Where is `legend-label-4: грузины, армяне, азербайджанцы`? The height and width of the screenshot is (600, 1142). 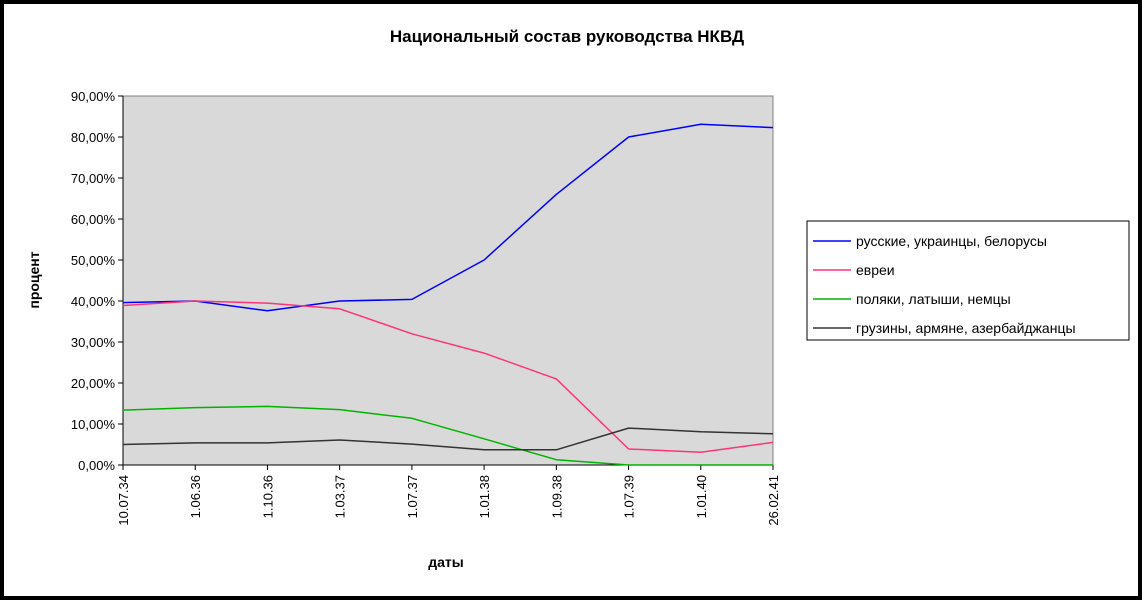
legend-label-4: грузины, армяне, азербайджанцы is located at coordinates (966, 328).